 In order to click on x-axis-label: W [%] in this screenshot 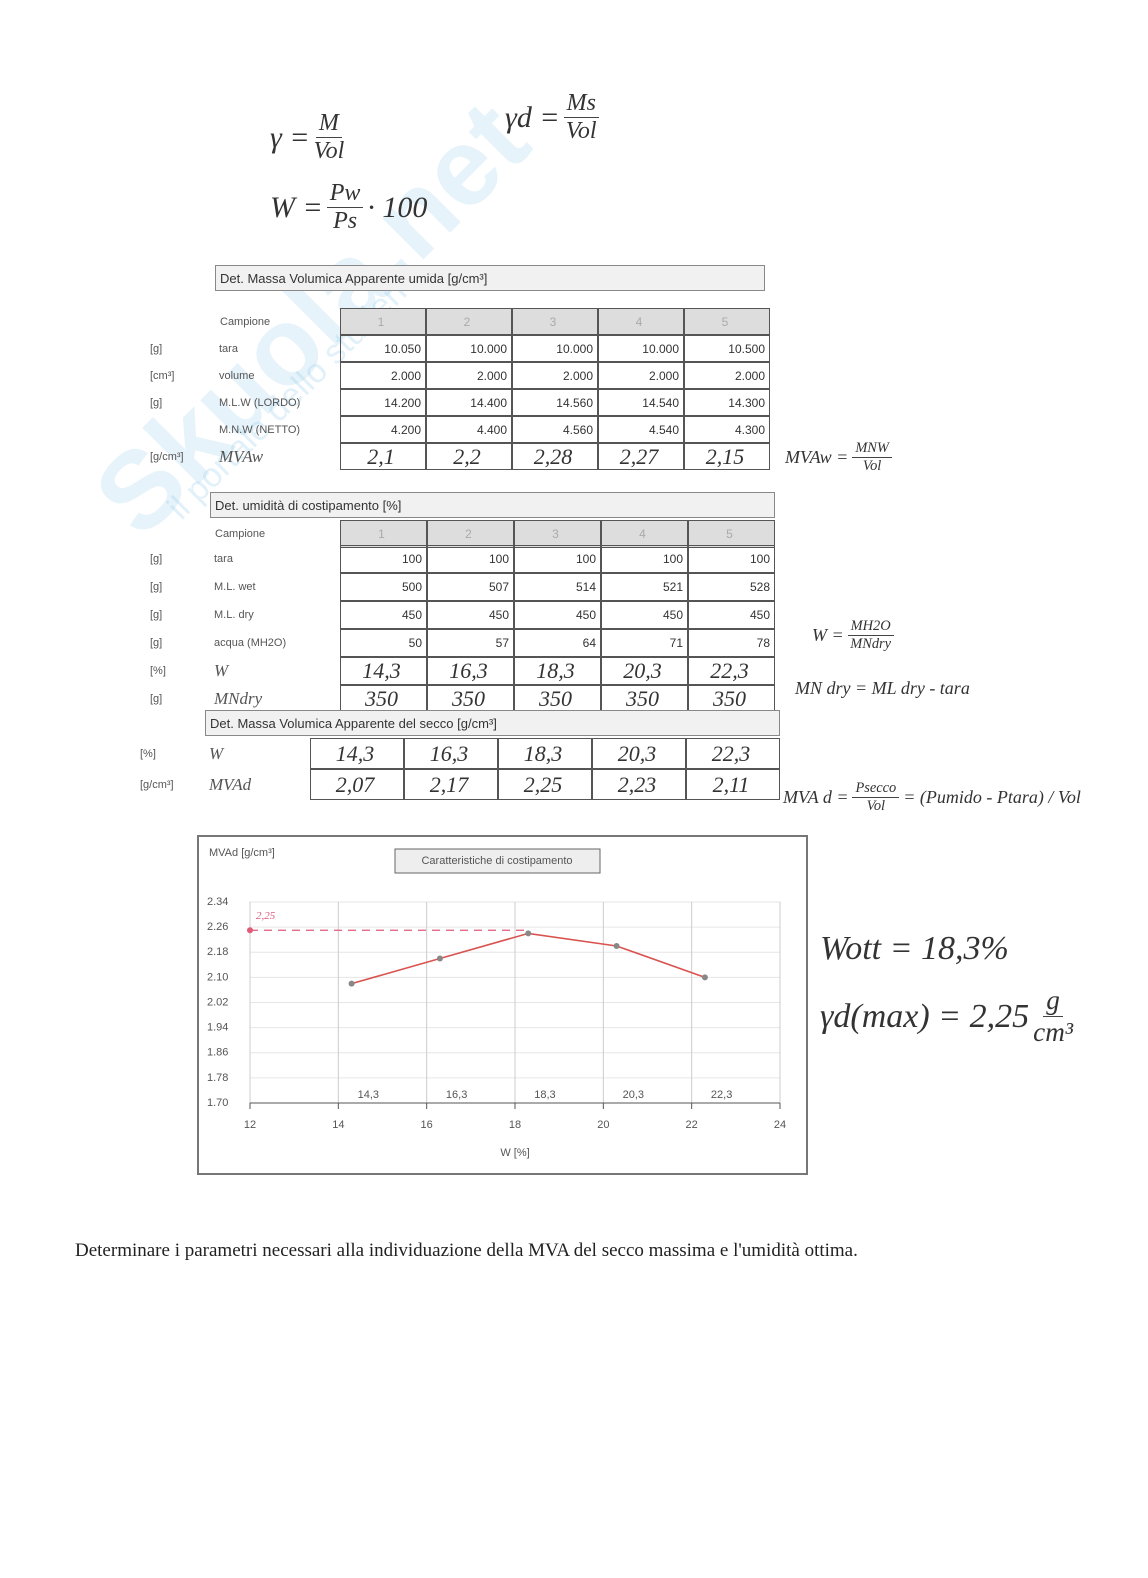, I will do `click(514, 1153)`.